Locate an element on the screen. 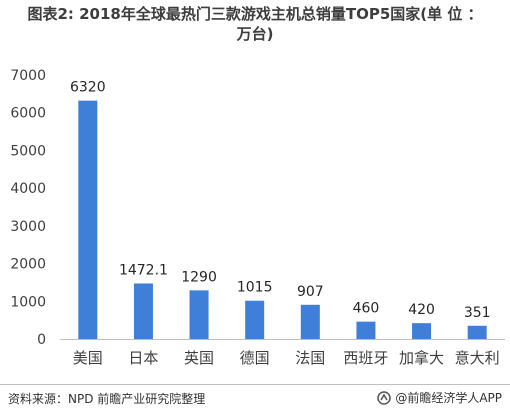  data-label: 1015 is located at coordinates (255, 288).